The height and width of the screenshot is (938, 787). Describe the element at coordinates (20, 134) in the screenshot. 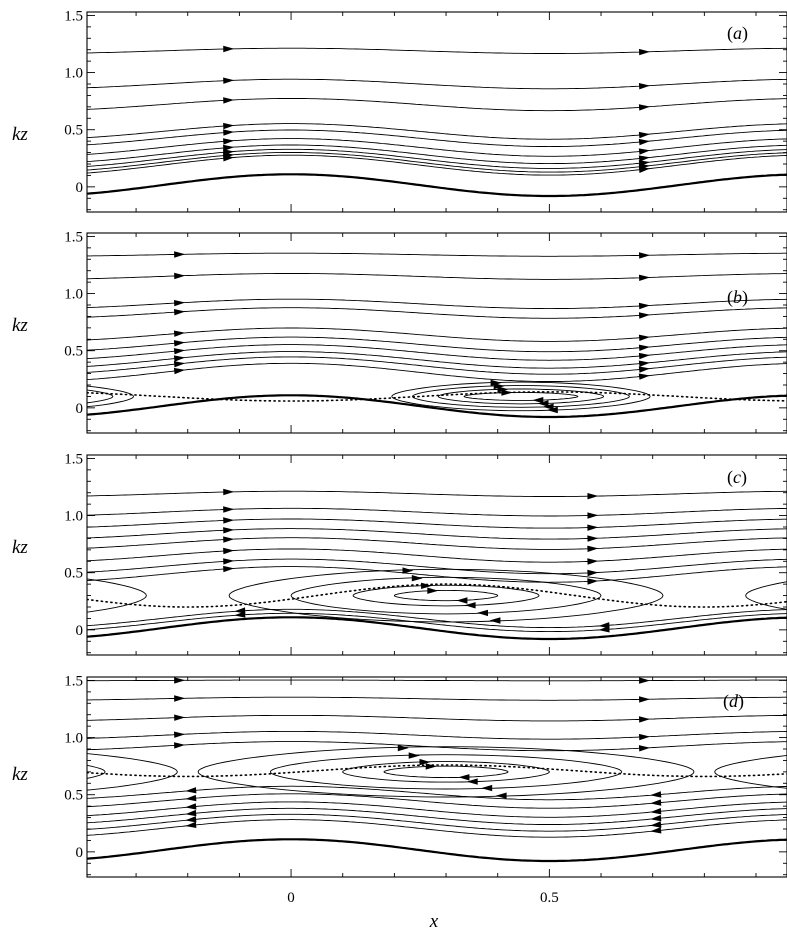

I see `panel-a-y-axis-label: kz` at that location.